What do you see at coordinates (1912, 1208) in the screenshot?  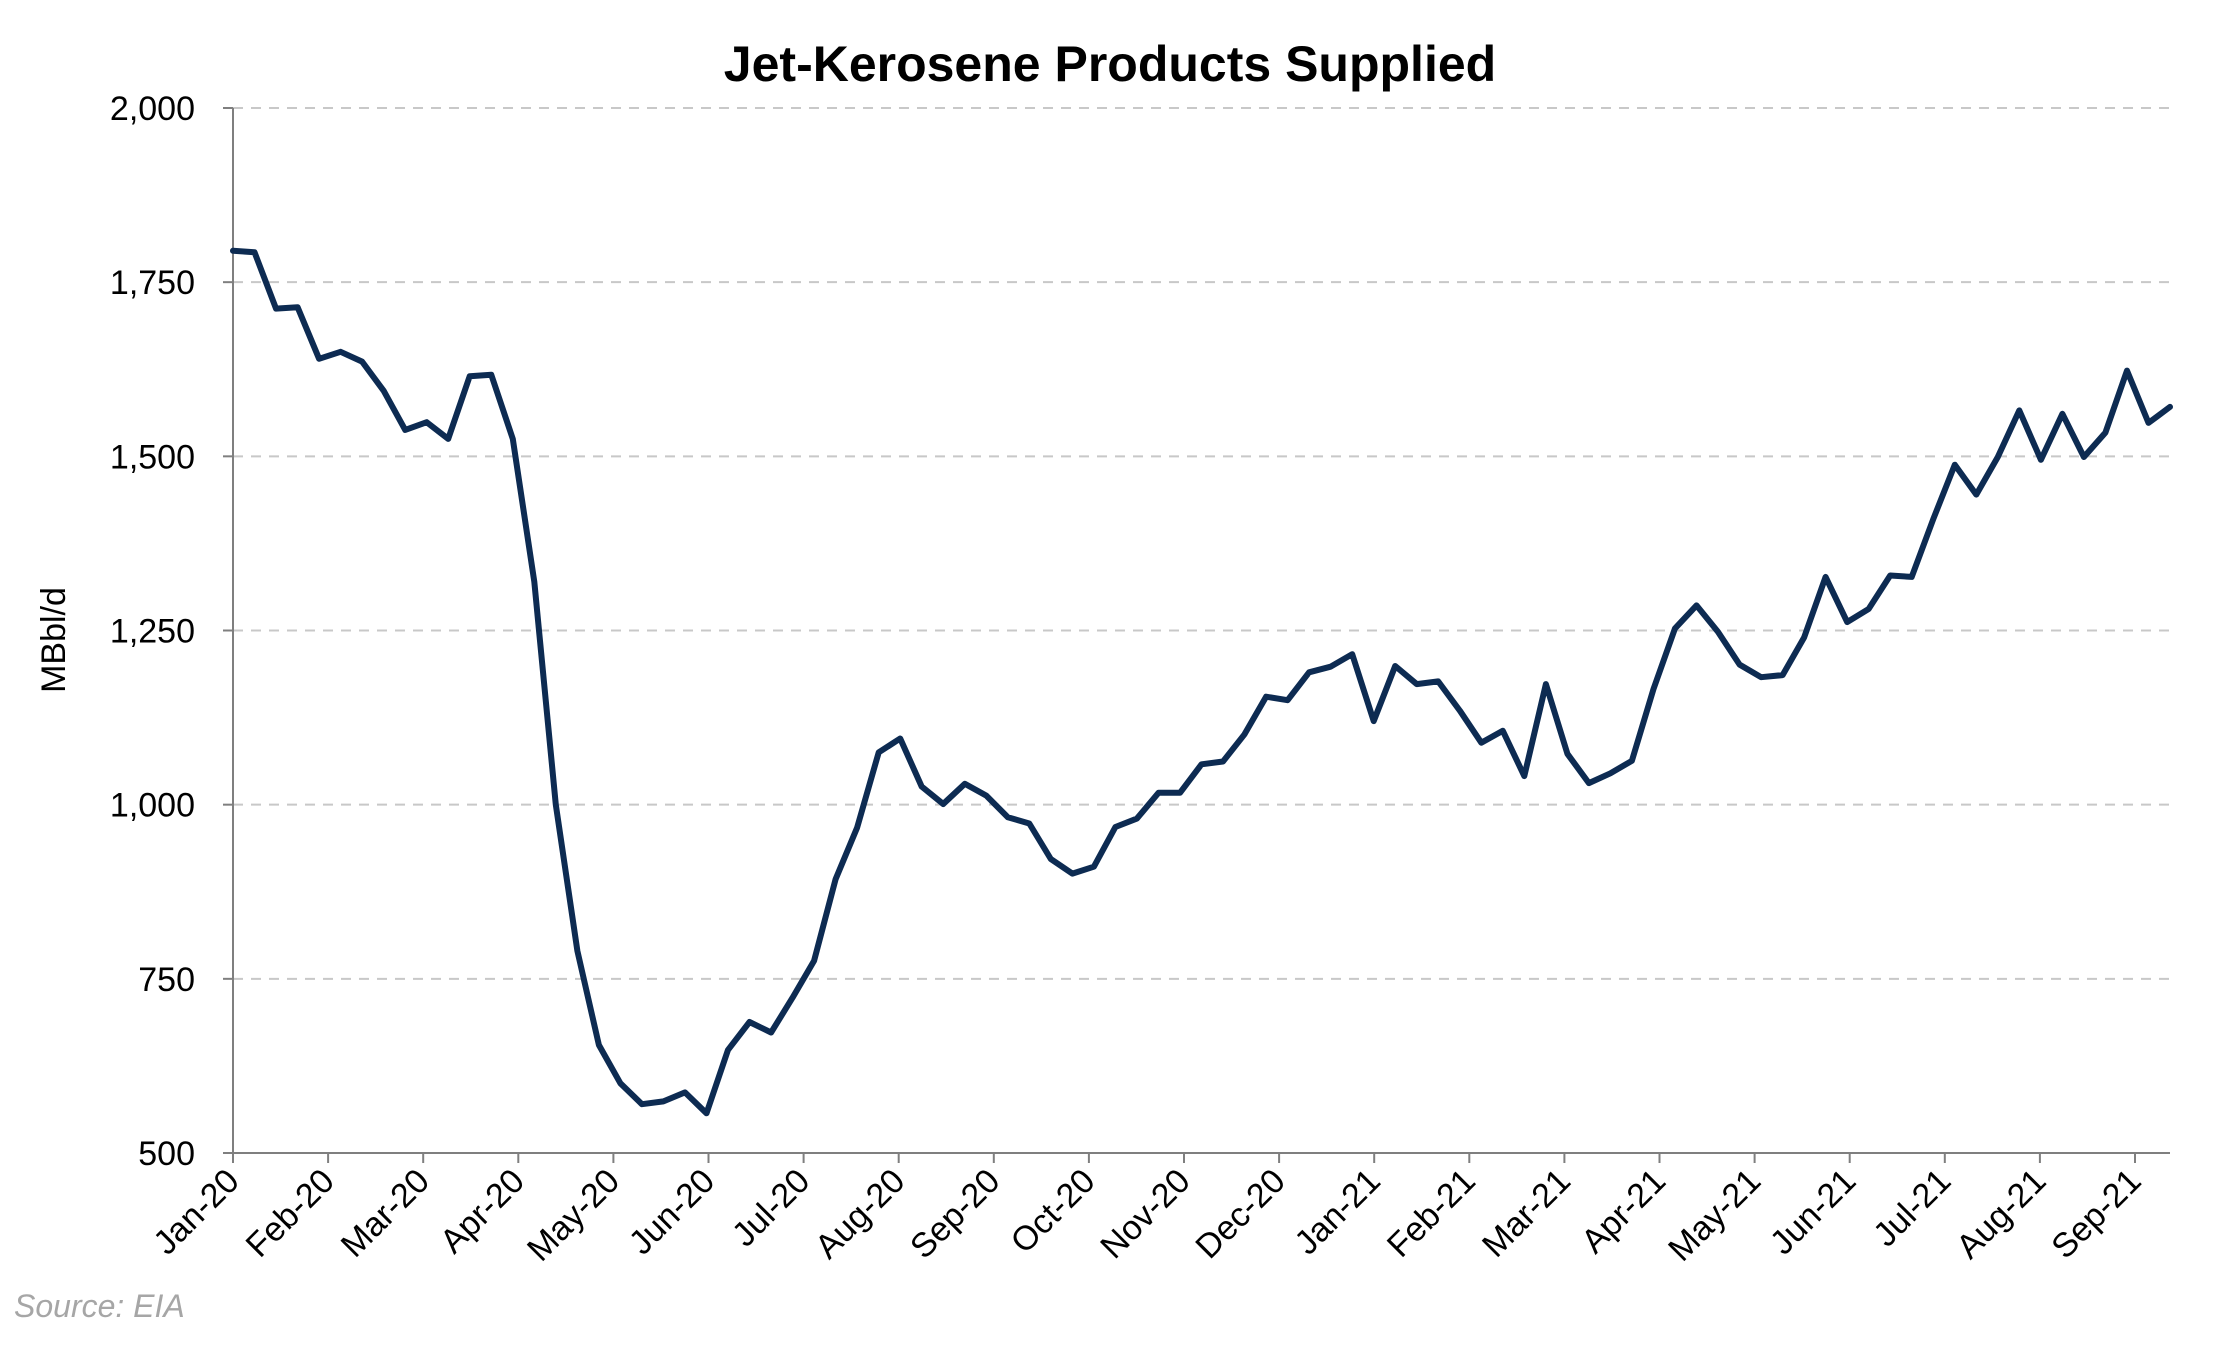 I see `x-tick-label: Jul-21` at bounding box center [1912, 1208].